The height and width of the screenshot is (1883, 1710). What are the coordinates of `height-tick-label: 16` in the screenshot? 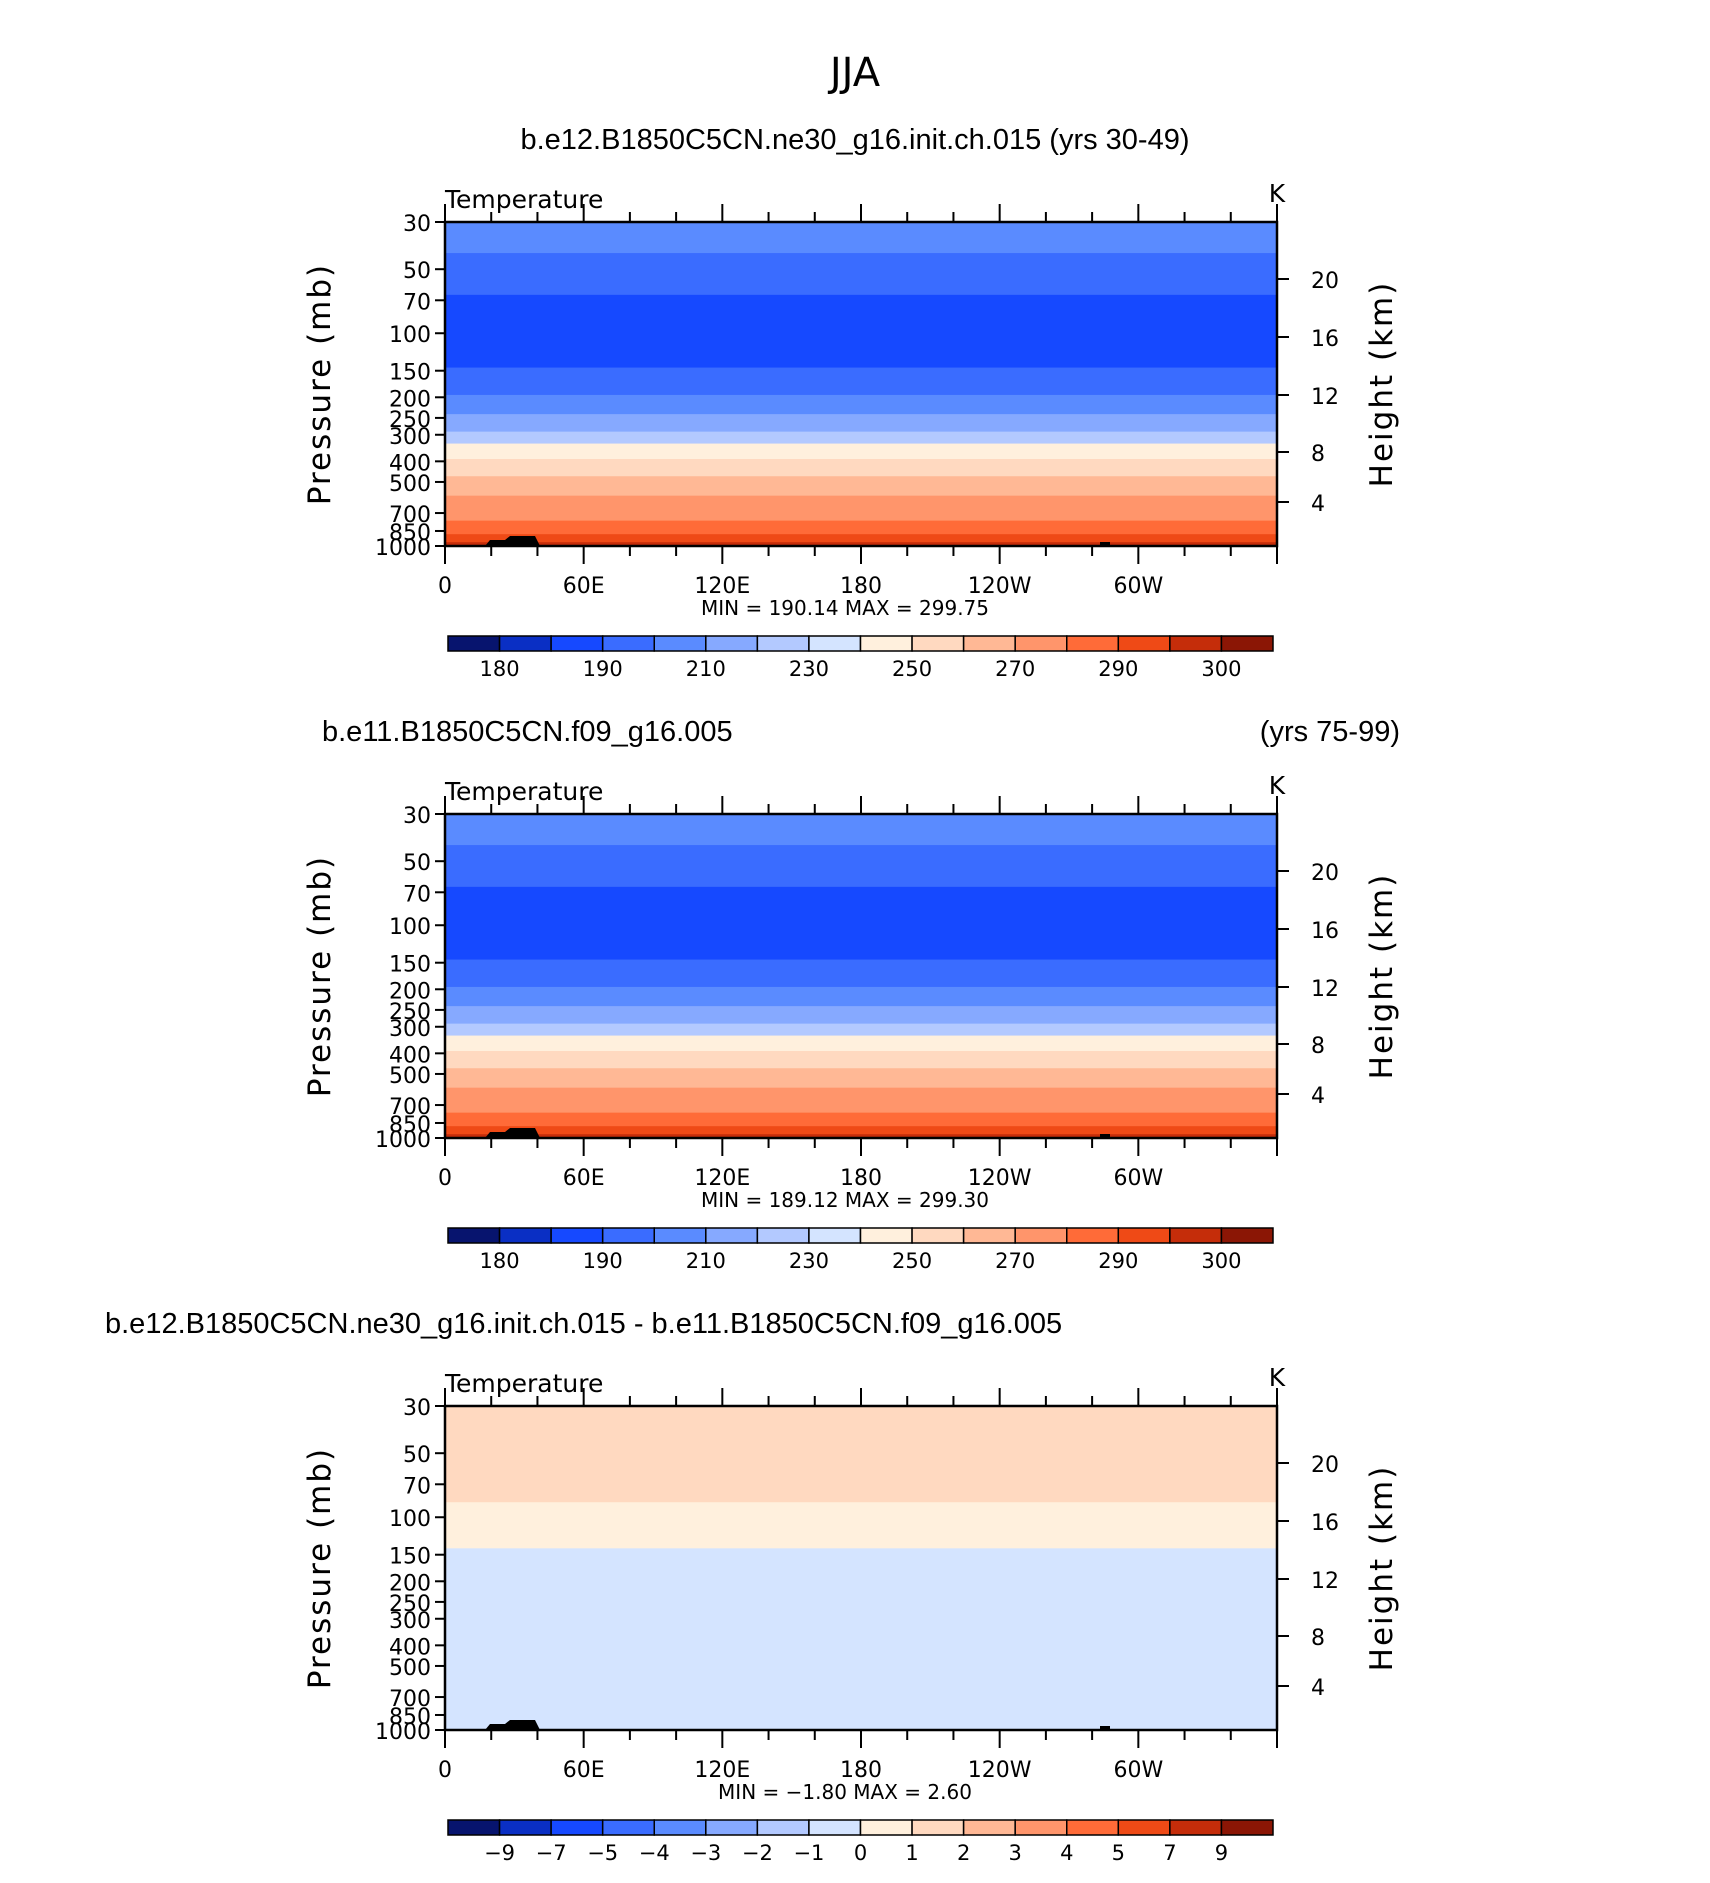 It's located at (1325, 1523).